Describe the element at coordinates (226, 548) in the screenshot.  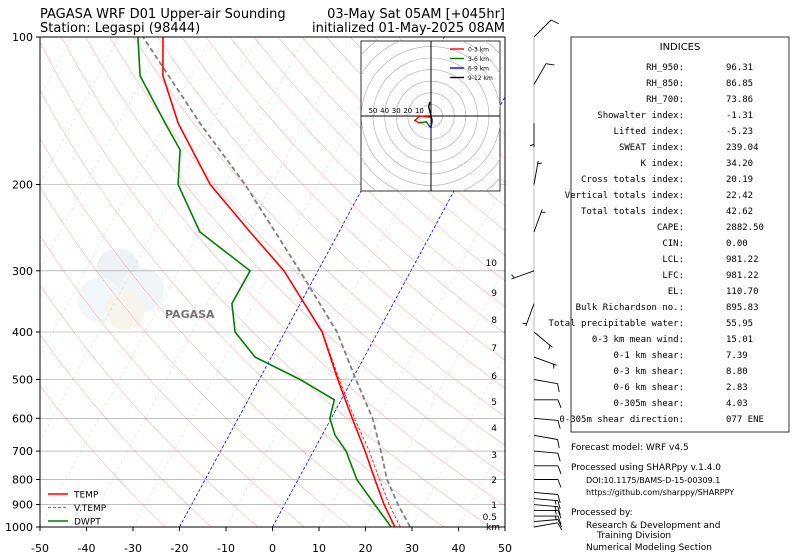
I see `x-tick-label: -10` at that location.